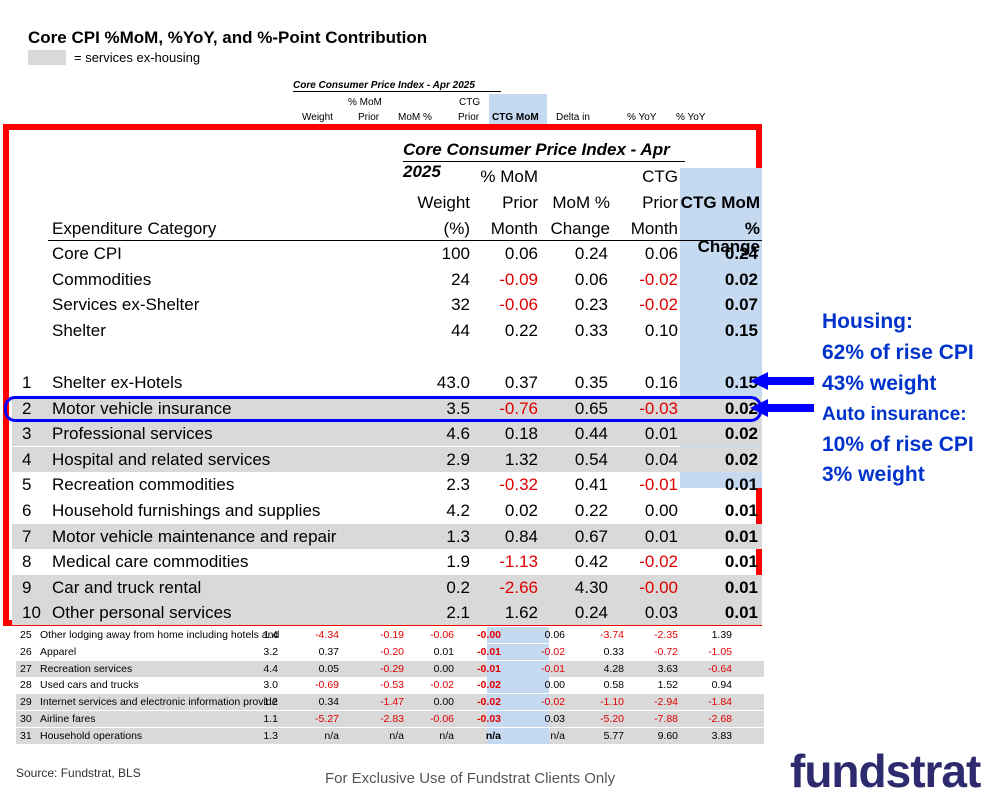 This screenshot has height=799, width=984. I want to click on bg-cell: -0.53, so click(392, 685).